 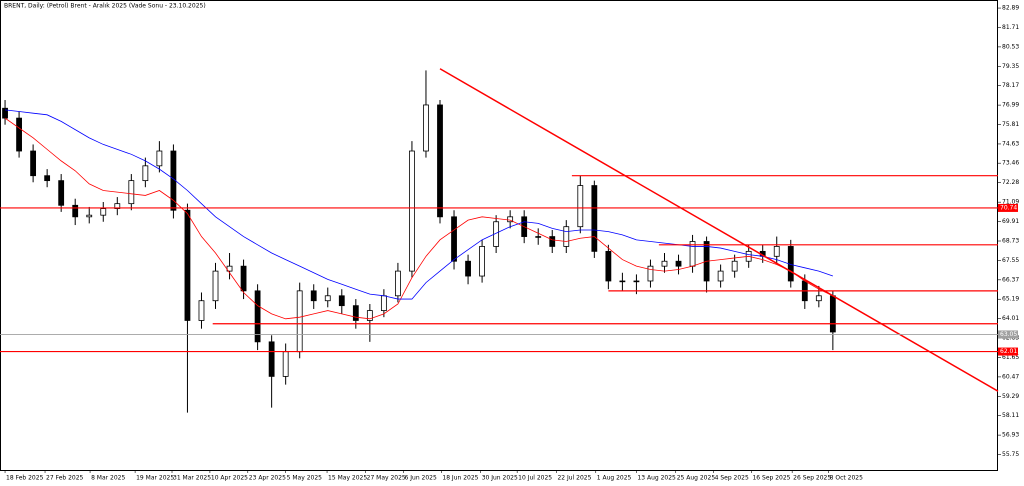 What do you see at coordinates (1010, 163) in the screenshot?
I see `y-tick-label: 73.46` at bounding box center [1010, 163].